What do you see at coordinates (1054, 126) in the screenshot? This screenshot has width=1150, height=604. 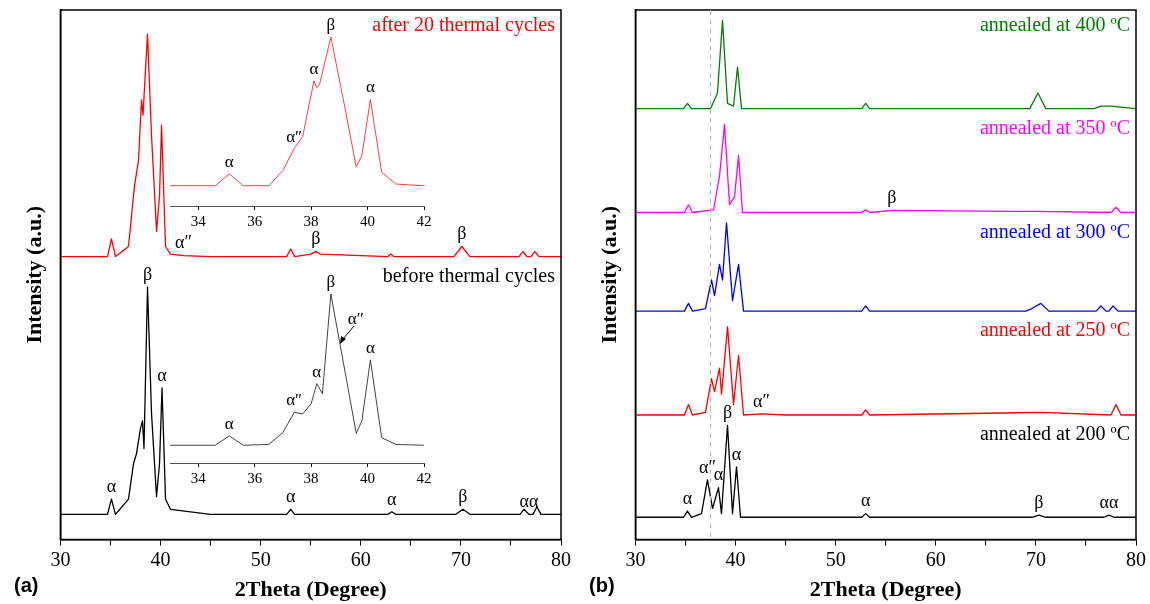 I see `text: annealed at 350 ºC` at bounding box center [1054, 126].